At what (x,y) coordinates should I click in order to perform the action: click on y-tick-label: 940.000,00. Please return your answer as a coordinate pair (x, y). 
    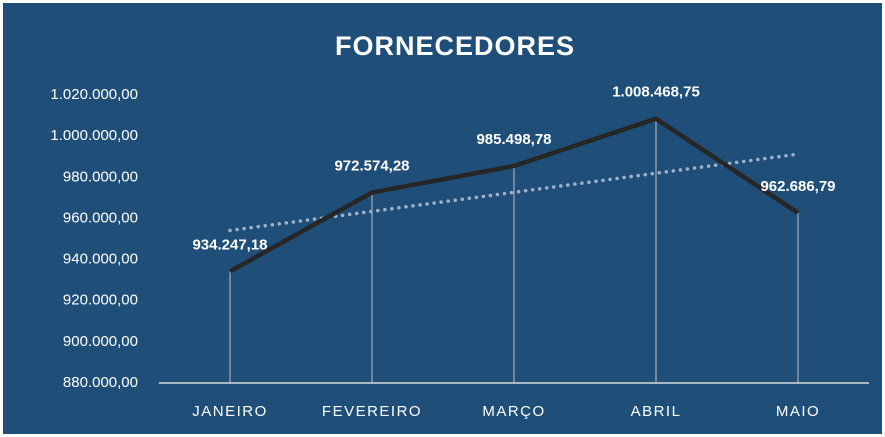
    Looking at the image, I should click on (100, 259).